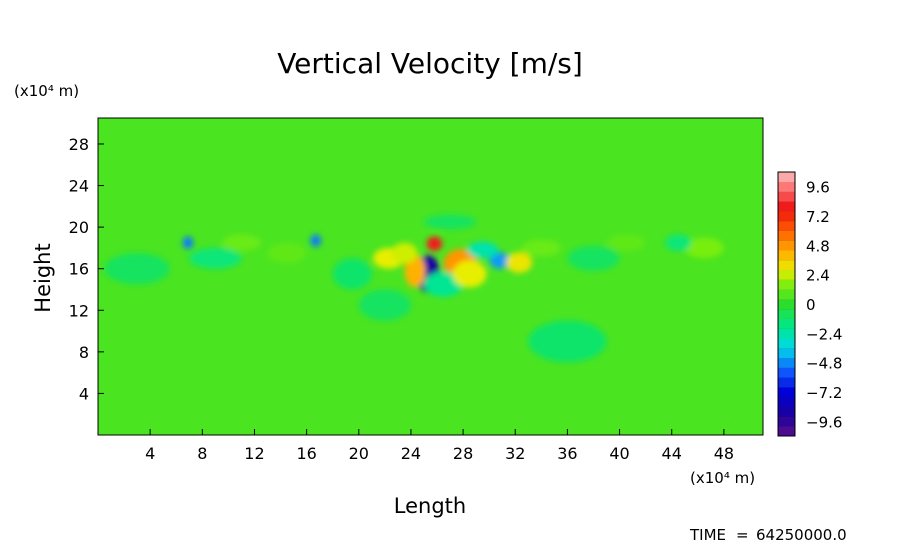 The image size is (904, 544). I want to click on x-tick-label: 24, so click(411, 453).